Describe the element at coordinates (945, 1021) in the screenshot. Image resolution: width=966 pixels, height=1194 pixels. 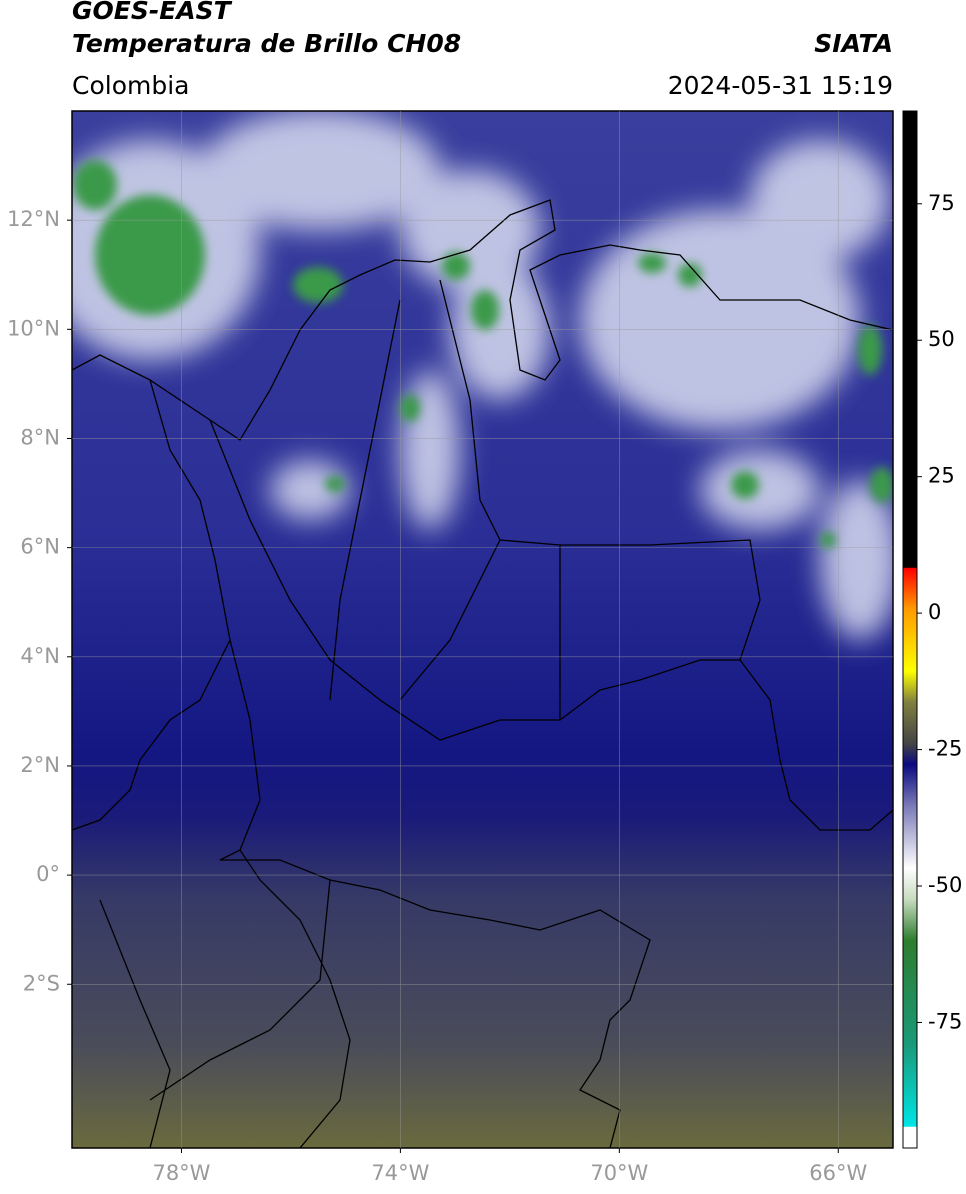
I see `colorbar-tick-label: -75` at that location.